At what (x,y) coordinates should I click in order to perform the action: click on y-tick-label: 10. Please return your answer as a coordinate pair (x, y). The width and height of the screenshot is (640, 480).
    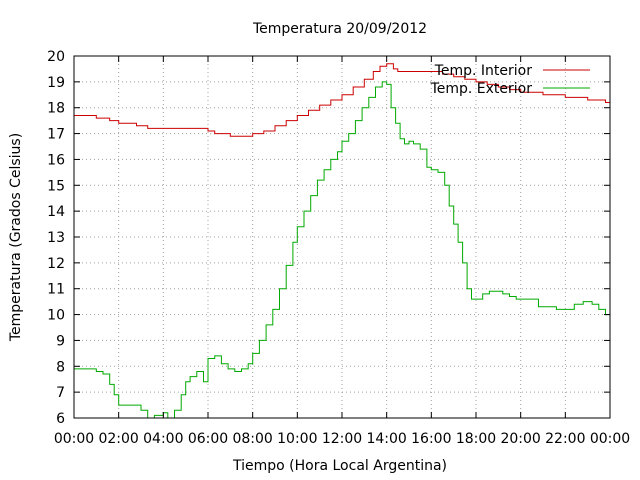
    Looking at the image, I should click on (56, 316).